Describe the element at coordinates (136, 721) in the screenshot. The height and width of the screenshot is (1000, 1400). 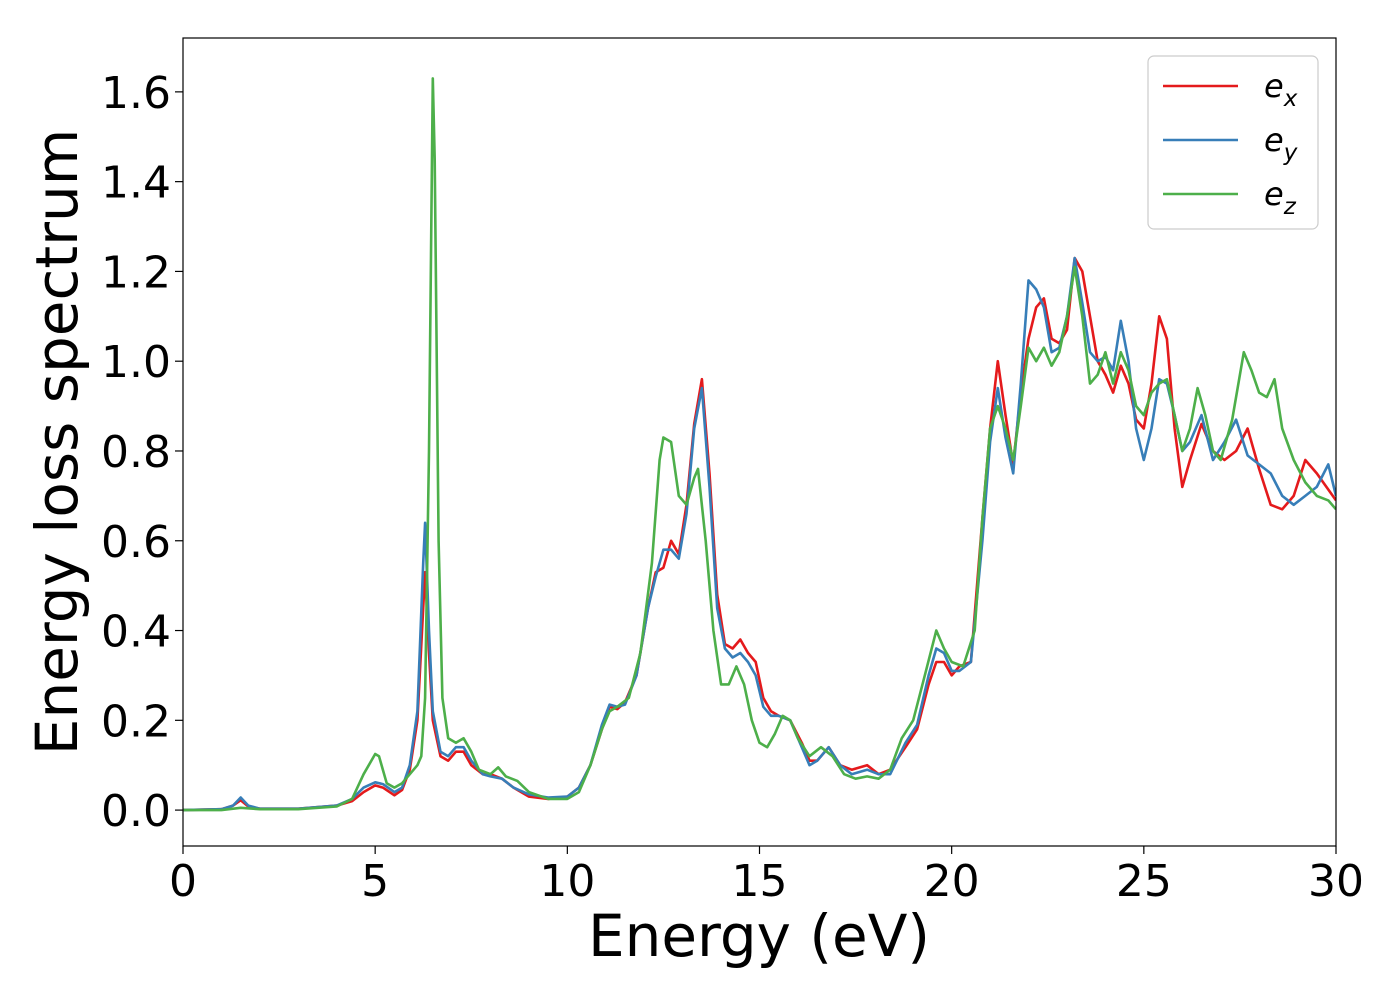
I see `y-tick-label: 0.2` at that location.